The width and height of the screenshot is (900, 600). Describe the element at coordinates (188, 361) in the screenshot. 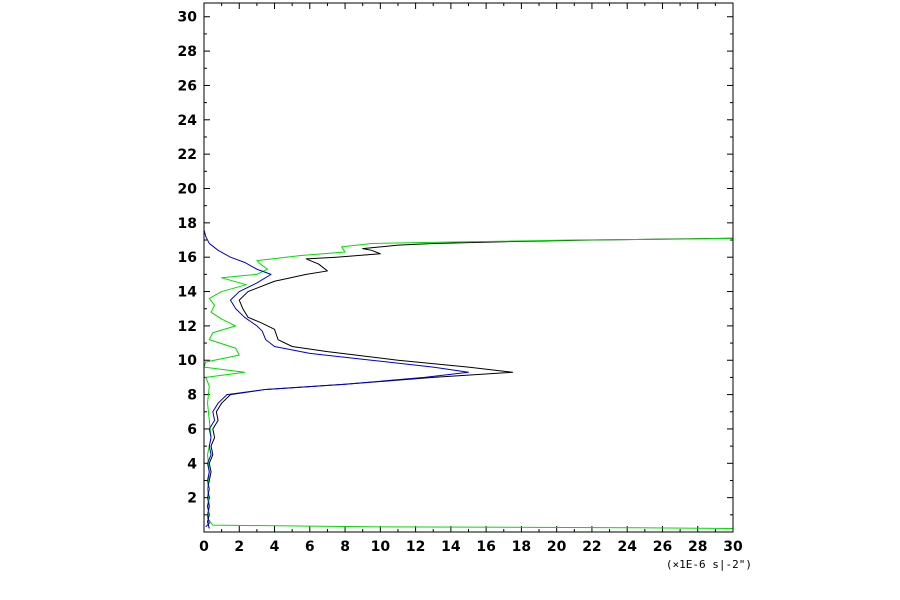

I see `y-tick-label: 10` at that location.